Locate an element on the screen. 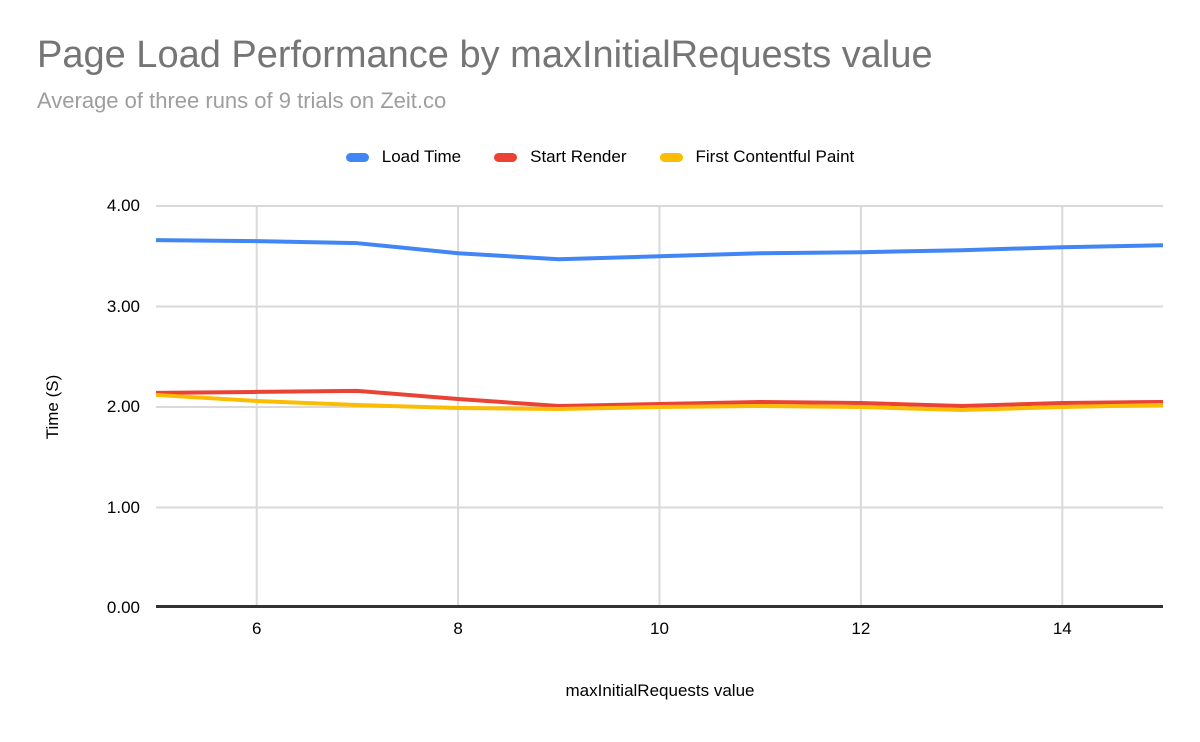  start-render-swatch-icon is located at coordinates (506, 157).